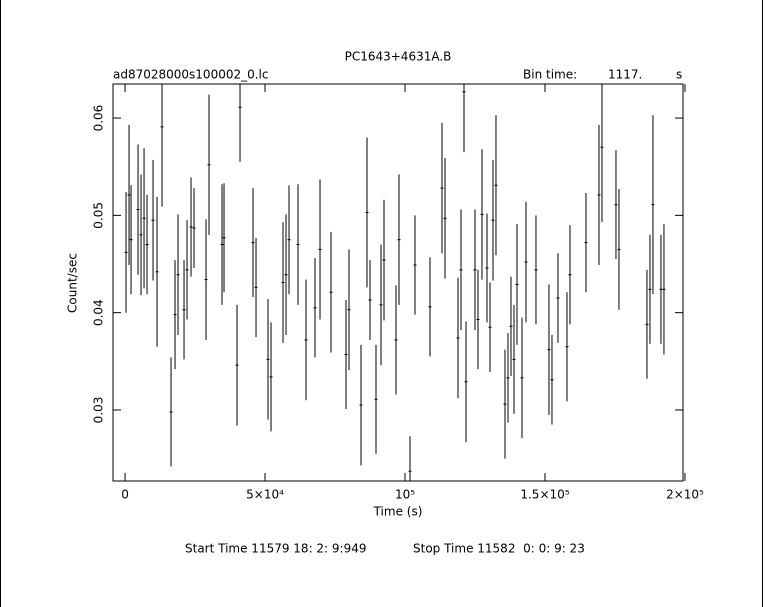 This screenshot has height=607, width=765. What do you see at coordinates (125, 495) in the screenshot?
I see `x-tick-label: 0` at bounding box center [125, 495].